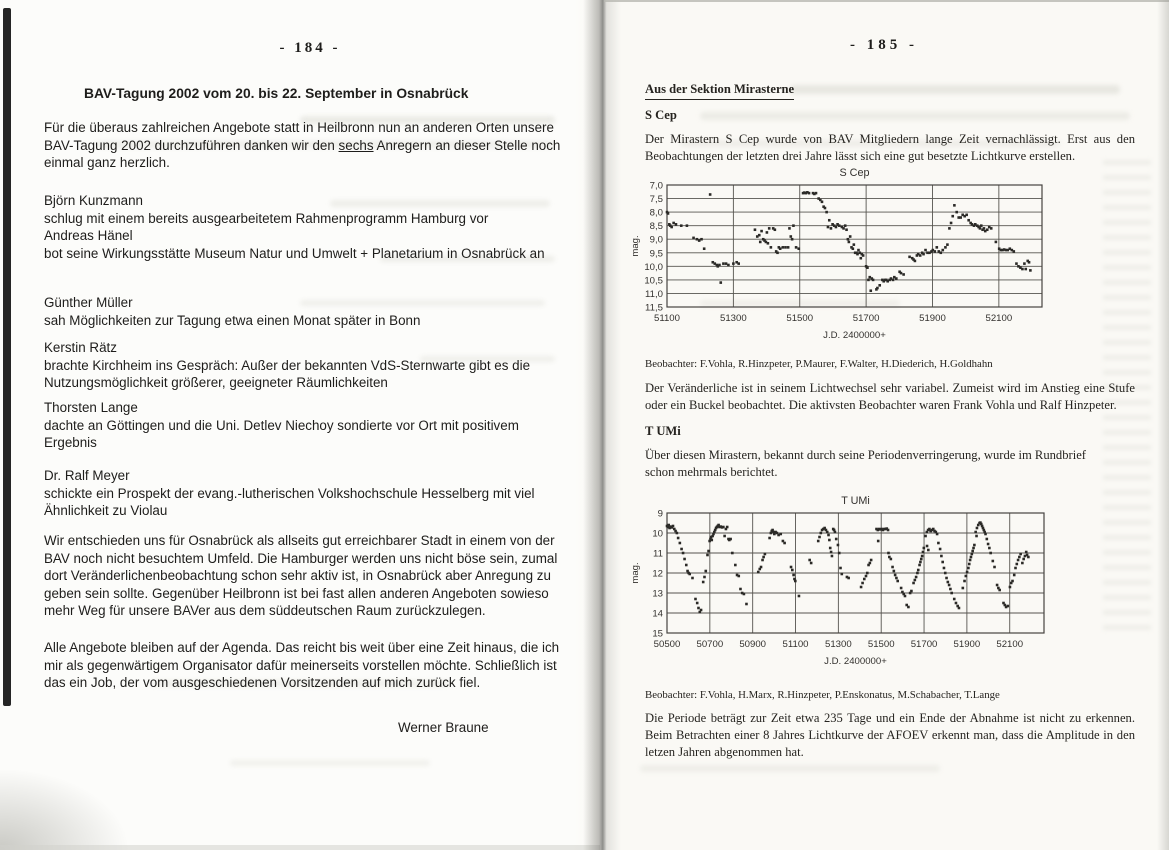 The image size is (1169, 850). What do you see at coordinates (93, 200) in the screenshot?
I see `proposer-name: Björn Kunzmann` at bounding box center [93, 200].